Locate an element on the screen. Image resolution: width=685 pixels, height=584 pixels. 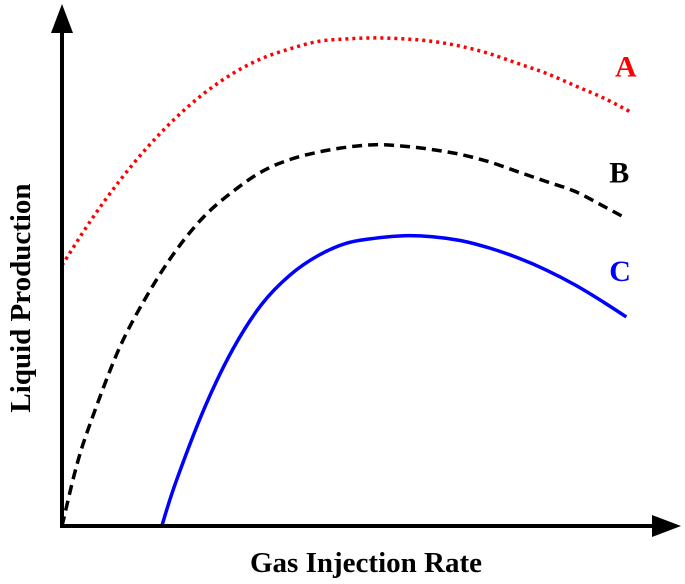
series-label-b: B is located at coordinates (619, 173).